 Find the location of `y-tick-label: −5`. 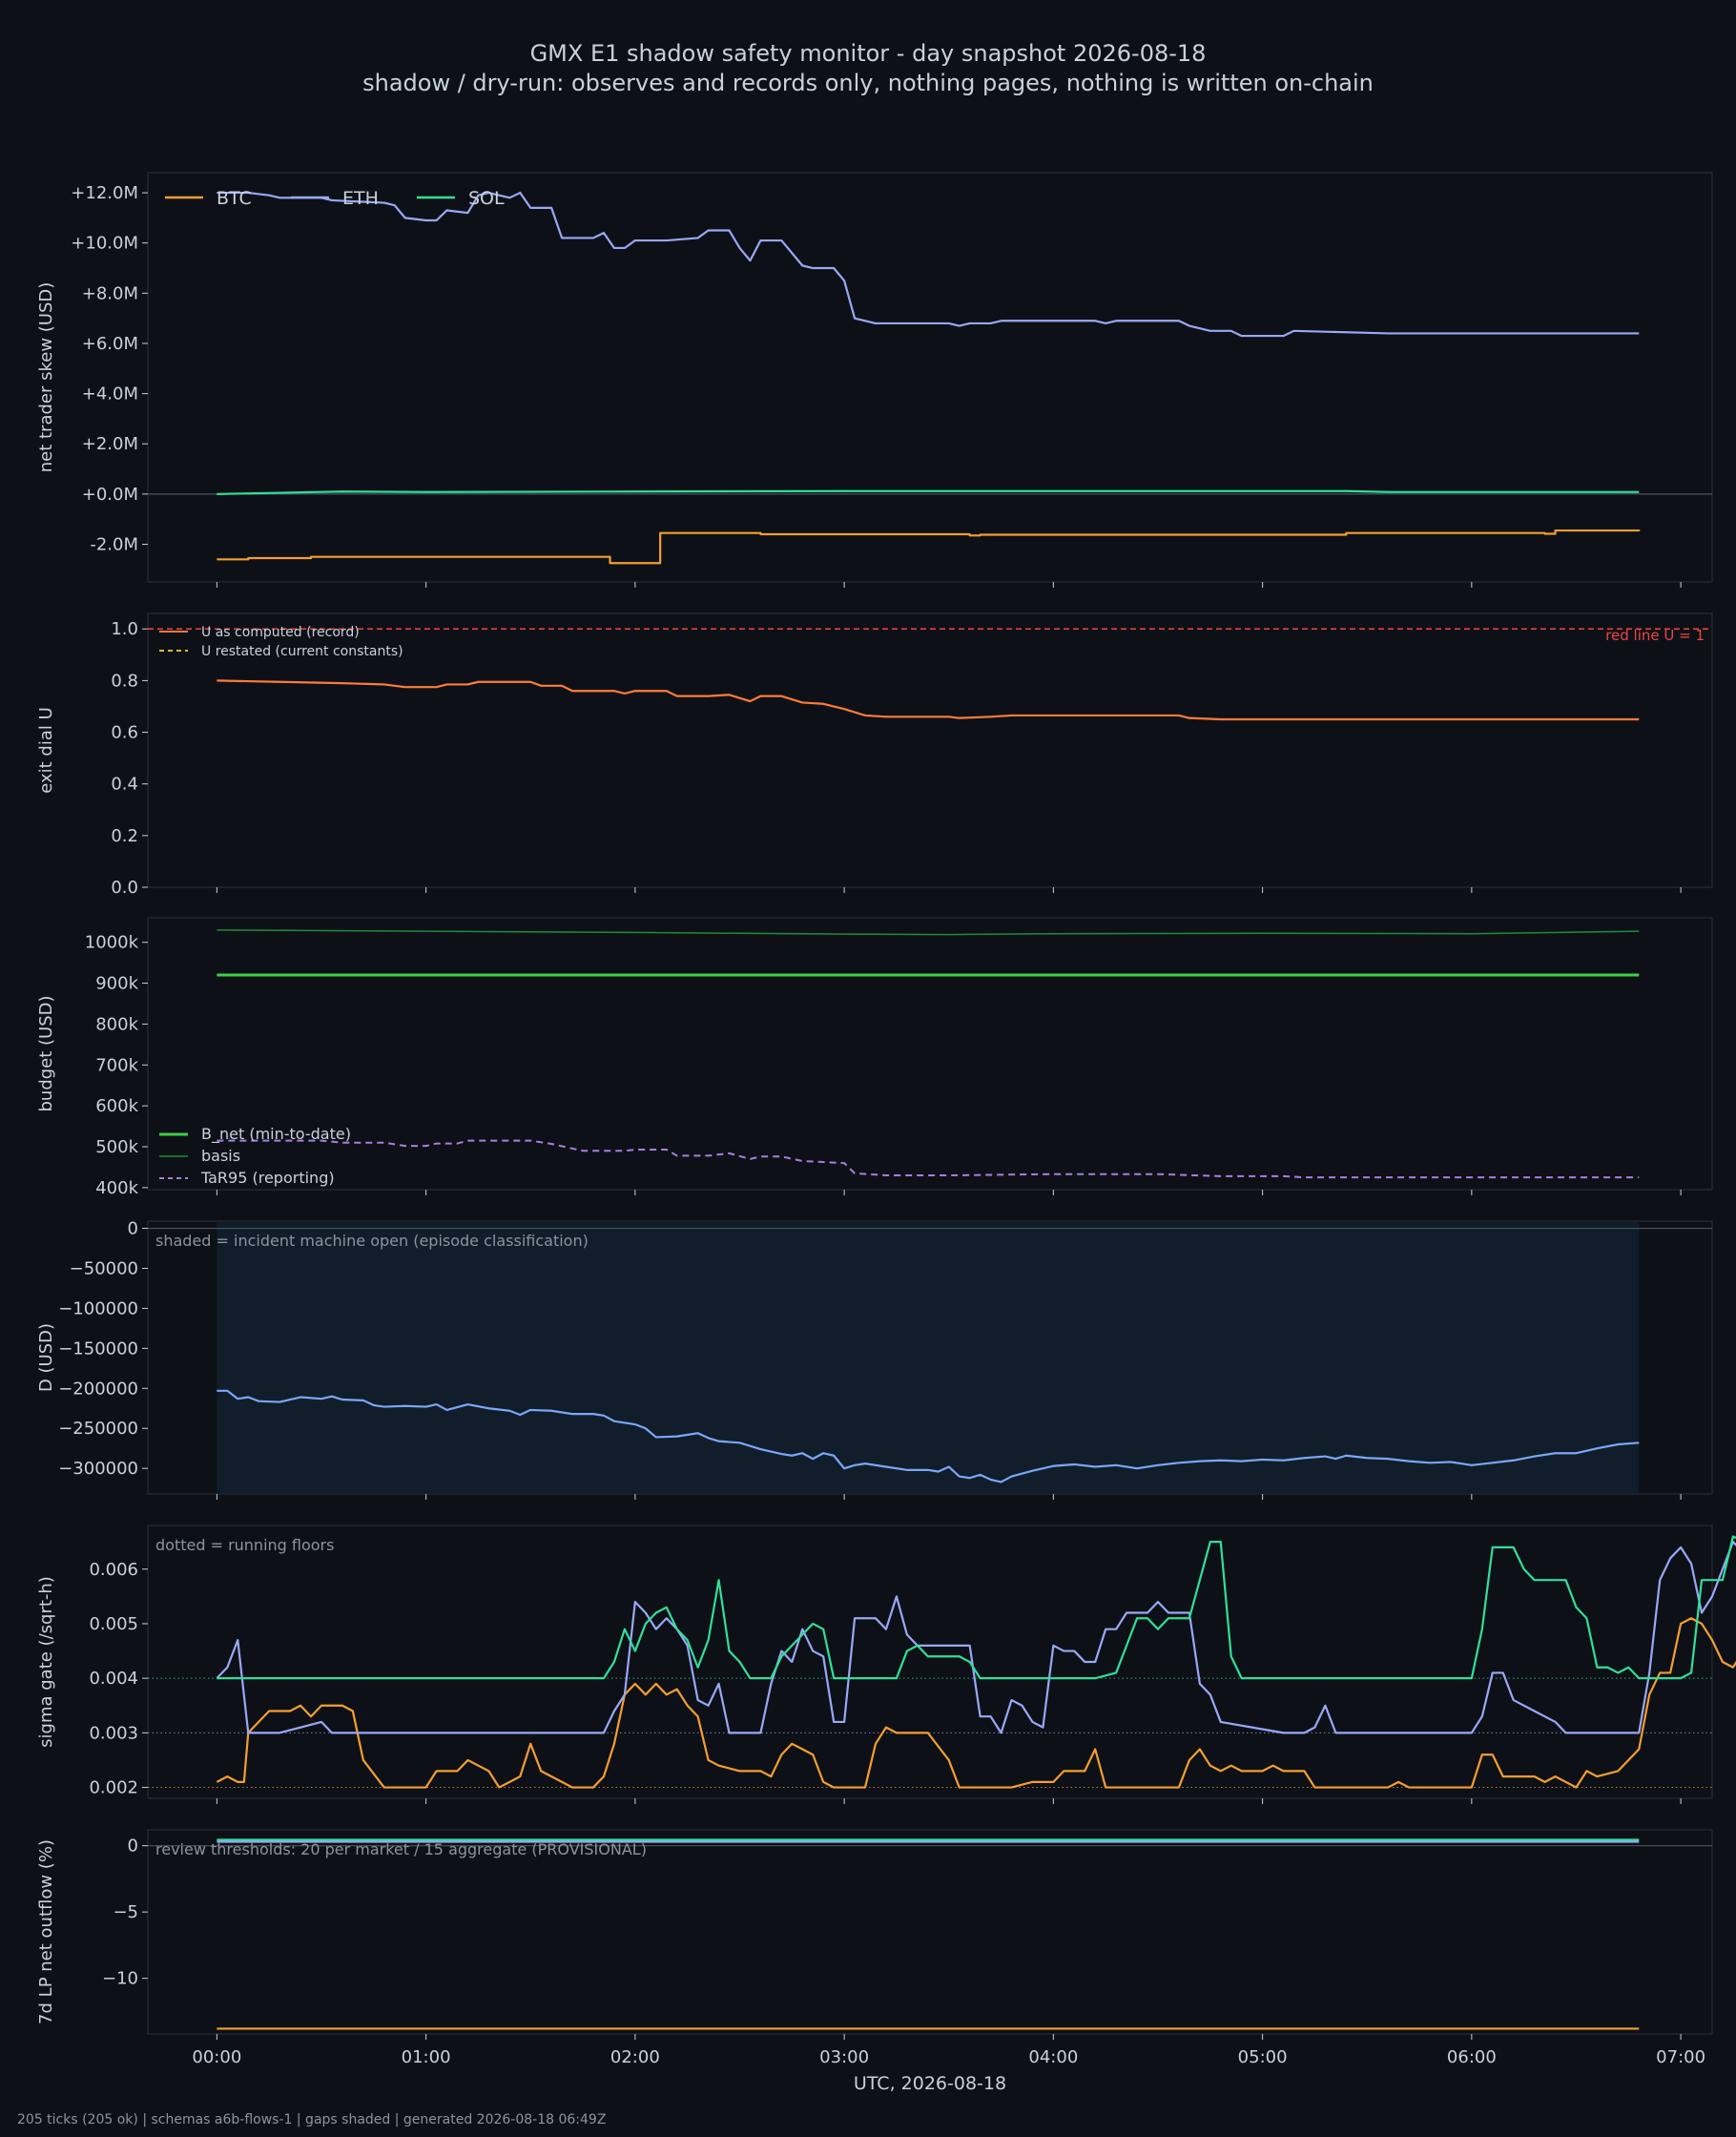

y-tick-label: −5 is located at coordinates (125, 1912).